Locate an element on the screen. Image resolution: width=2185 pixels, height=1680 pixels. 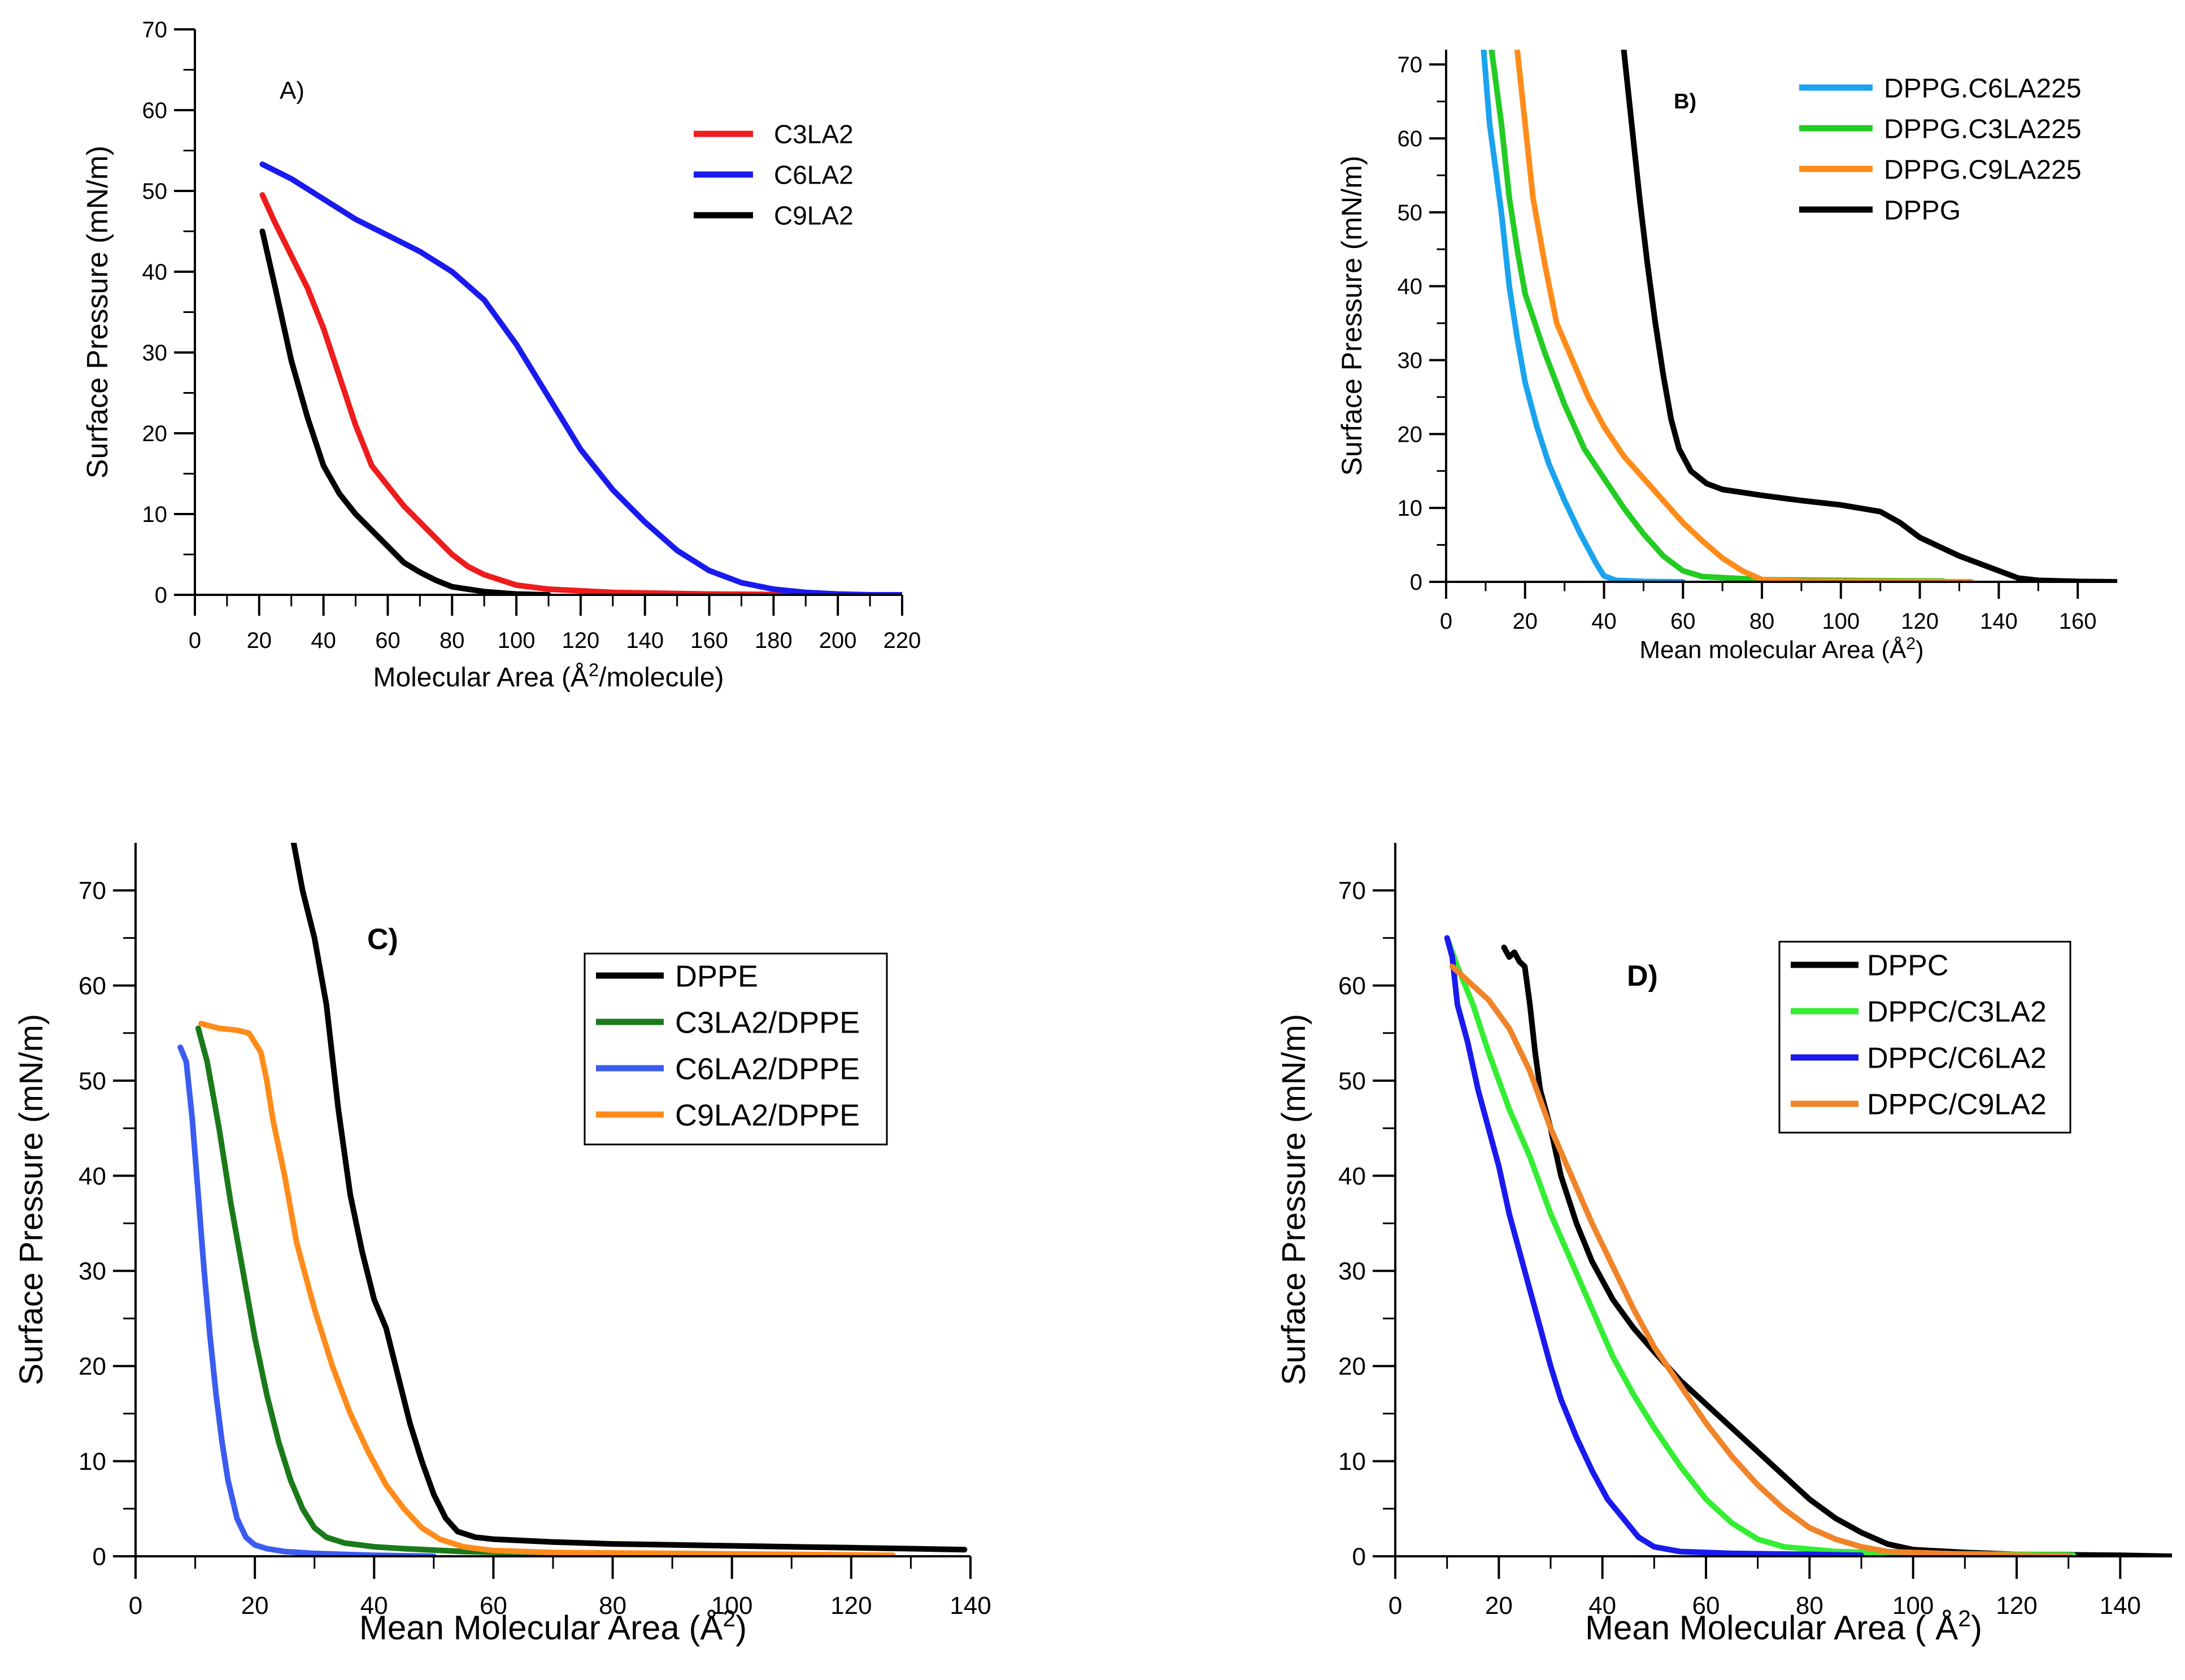
legend-entry-label: C9LA2/DPPE is located at coordinates (767, 1115).